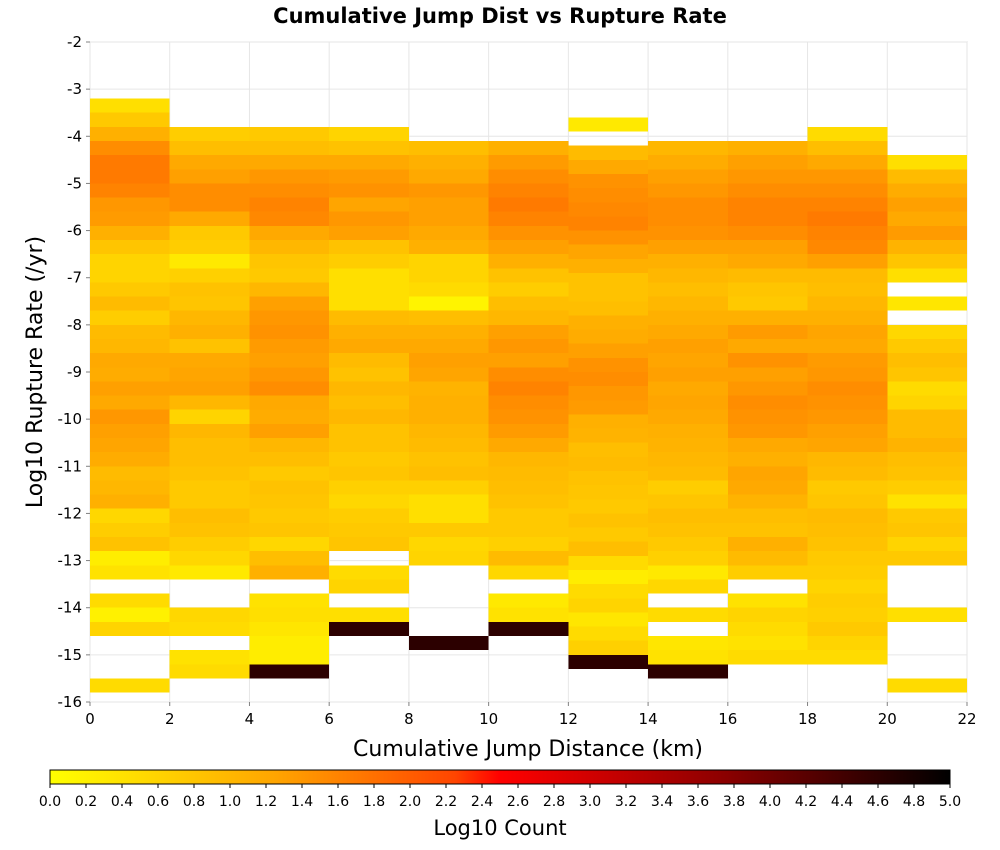 The image size is (1000, 850). Describe the element at coordinates (194, 802) in the screenshot. I see `colorbar-tick-label: 0.8` at that location.